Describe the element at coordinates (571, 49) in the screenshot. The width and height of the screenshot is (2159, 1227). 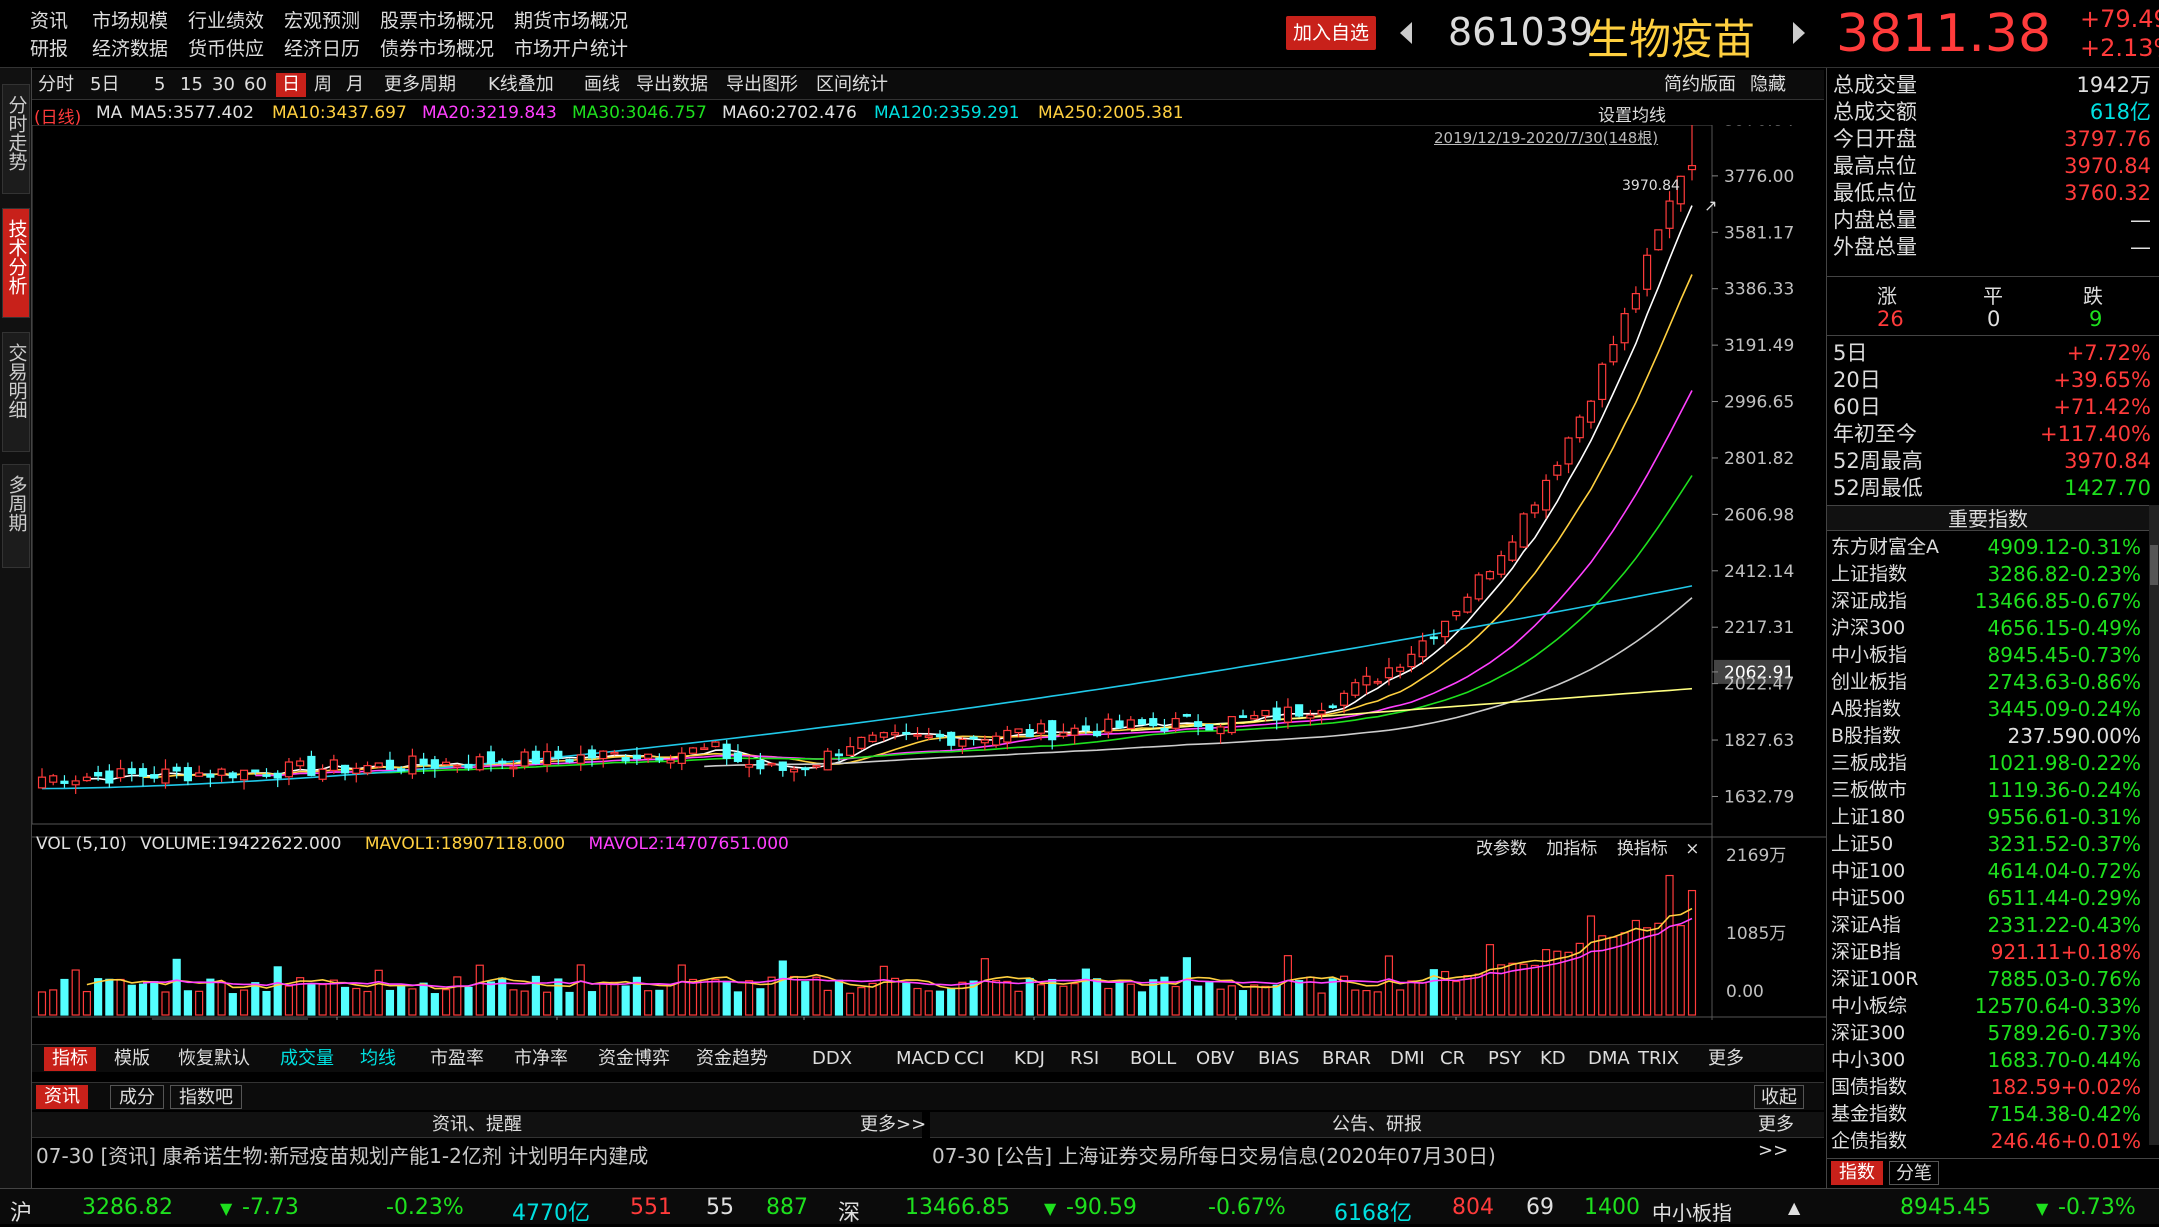
I see `top-link: 市场开户统计` at that location.